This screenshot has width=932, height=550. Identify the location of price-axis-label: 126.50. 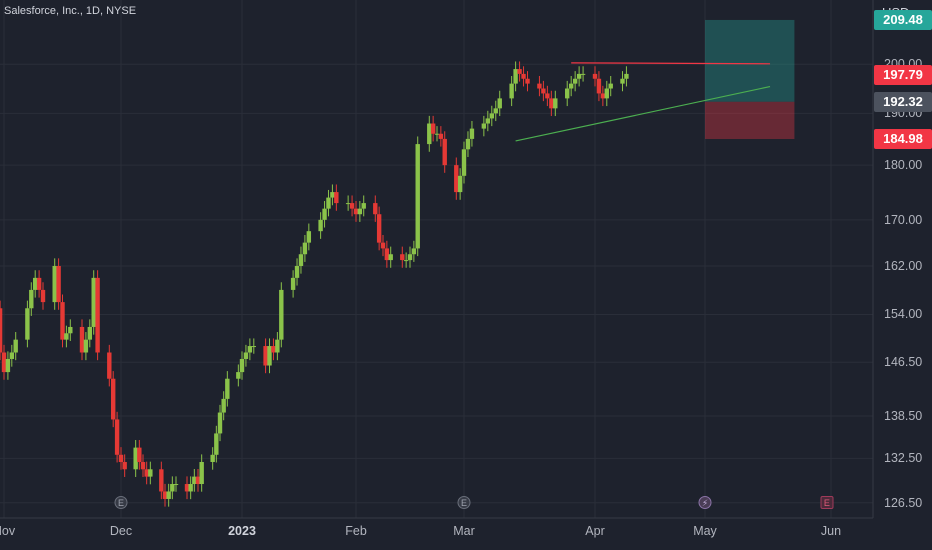
(903, 502).